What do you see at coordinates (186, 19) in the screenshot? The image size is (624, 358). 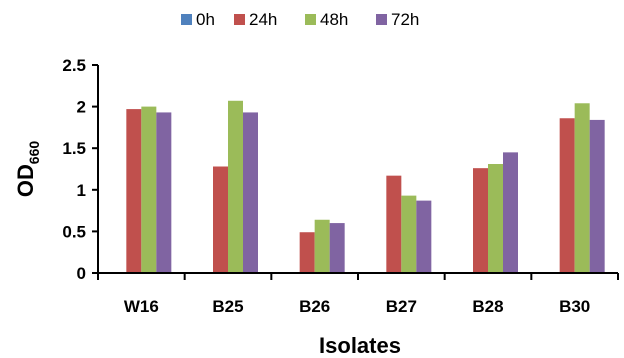 I see `legend-swatch-0h` at bounding box center [186, 19].